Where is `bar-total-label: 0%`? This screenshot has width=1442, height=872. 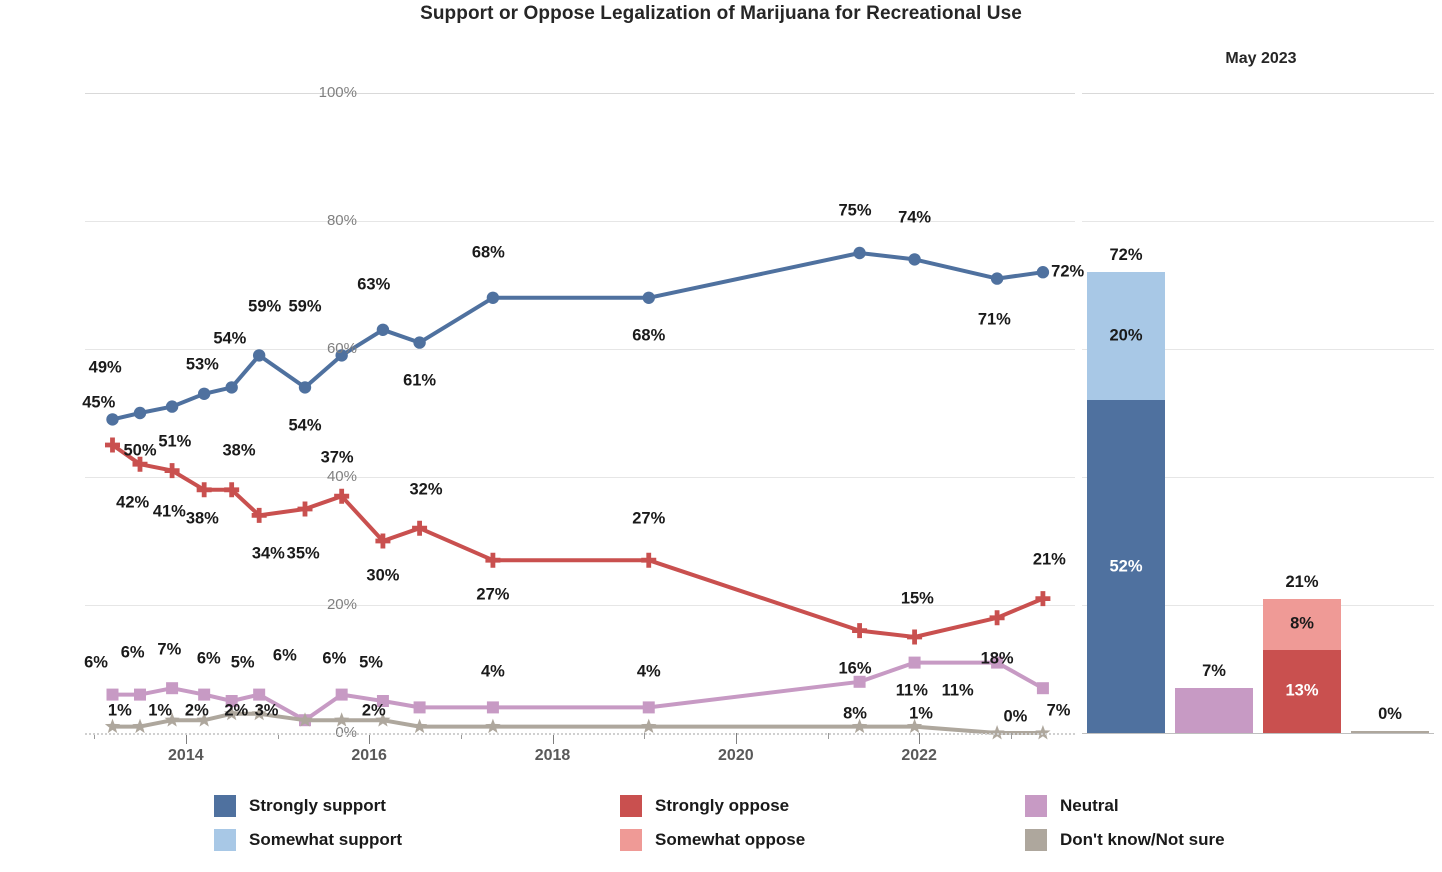
bar-total-label: 0% is located at coordinates (1390, 714).